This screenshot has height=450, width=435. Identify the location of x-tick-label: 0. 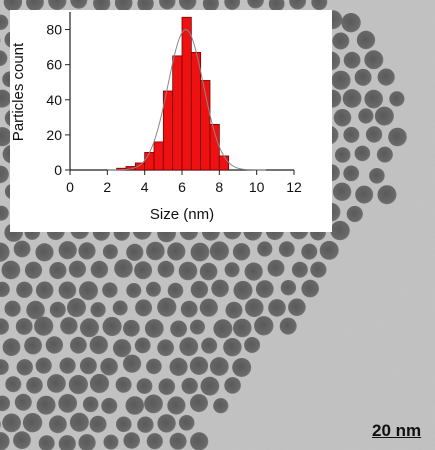
(70, 187).